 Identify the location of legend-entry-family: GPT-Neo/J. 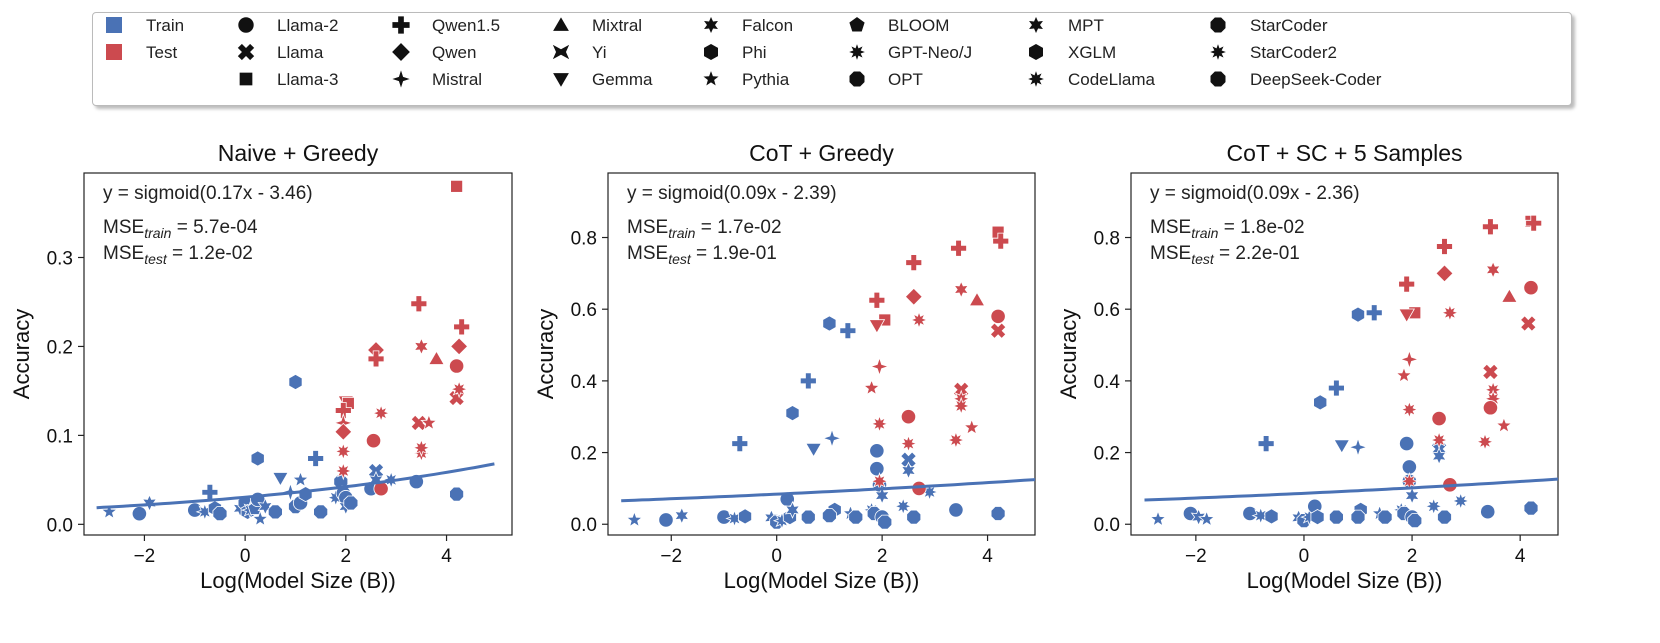
(909, 52).